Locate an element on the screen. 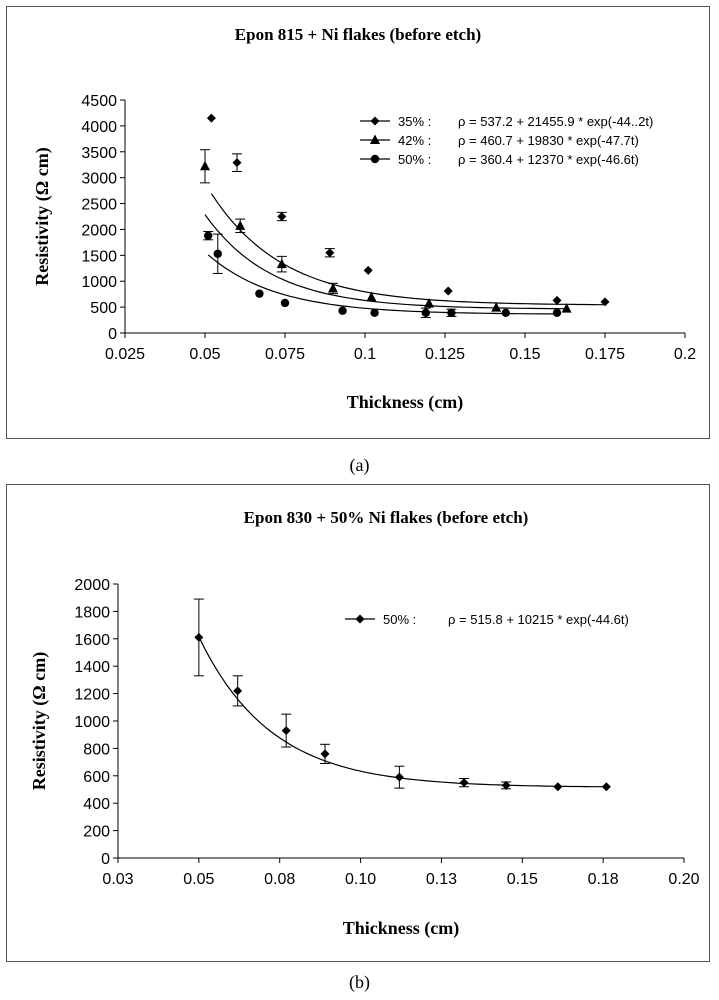 The image size is (719, 1000). legend-label: 42% : is located at coordinates (414, 140).